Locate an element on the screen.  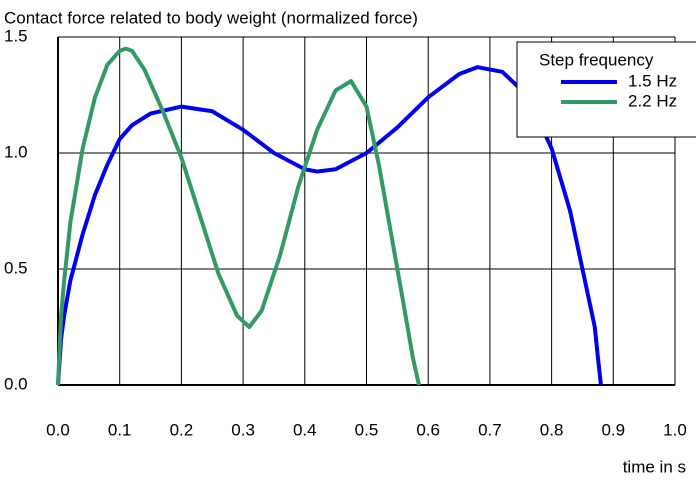
x-tick-label: 0.4 is located at coordinates (305, 429).